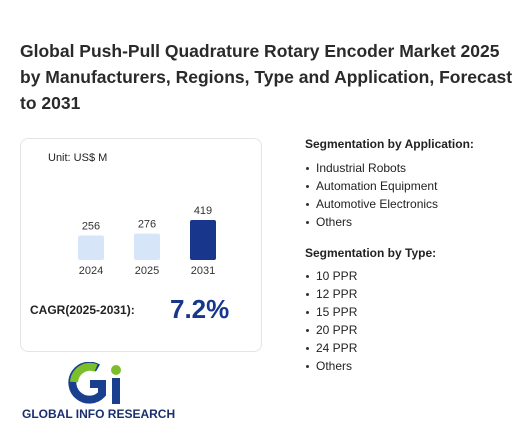 The height and width of the screenshot is (440, 525). I want to click on cagr-label: CAGR(2025-2031):, so click(82, 310).